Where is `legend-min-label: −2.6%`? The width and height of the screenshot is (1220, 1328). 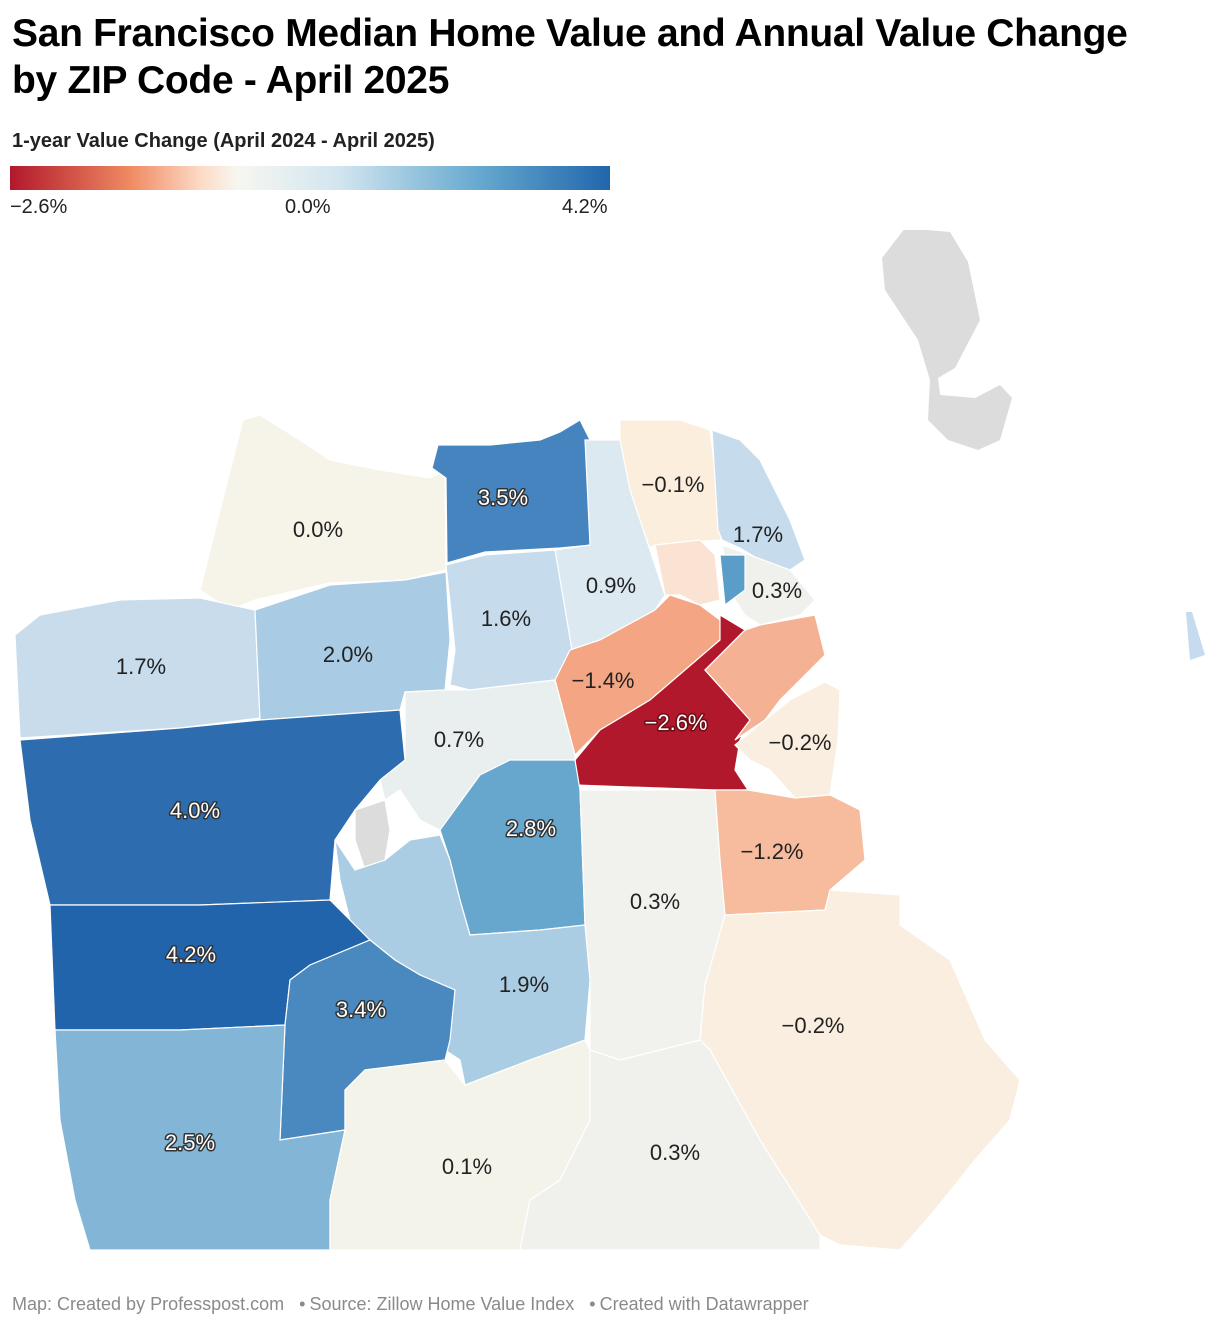 legend-min-label: −2.6% is located at coordinates (39, 207).